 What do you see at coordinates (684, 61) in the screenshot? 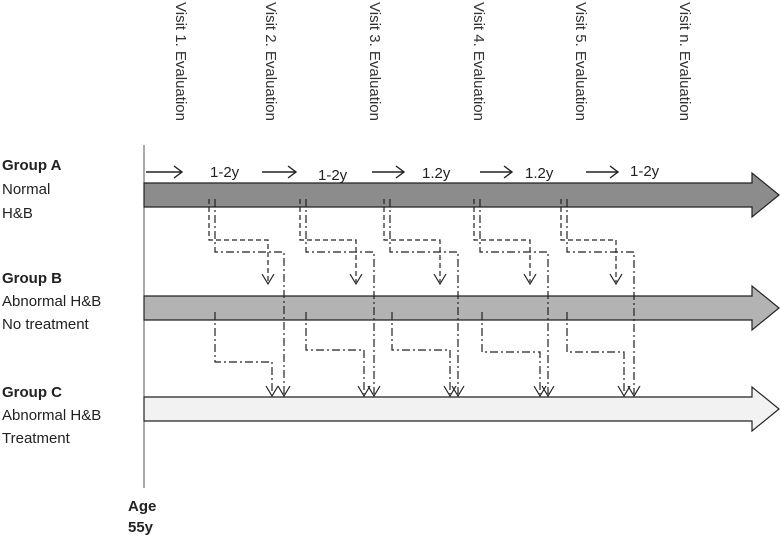
I see `visit-label-n: Visit n. Evaluation` at bounding box center [684, 61].